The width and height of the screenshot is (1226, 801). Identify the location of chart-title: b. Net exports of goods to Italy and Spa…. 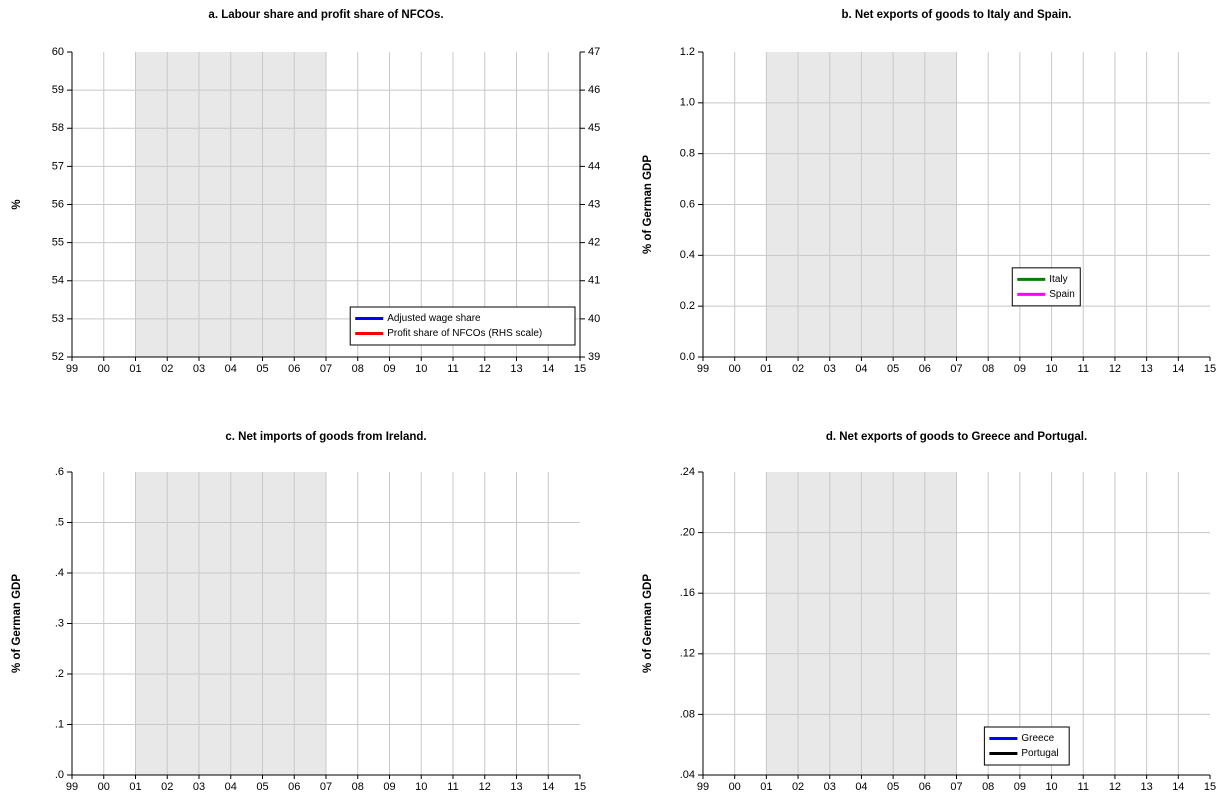
(956, 15).